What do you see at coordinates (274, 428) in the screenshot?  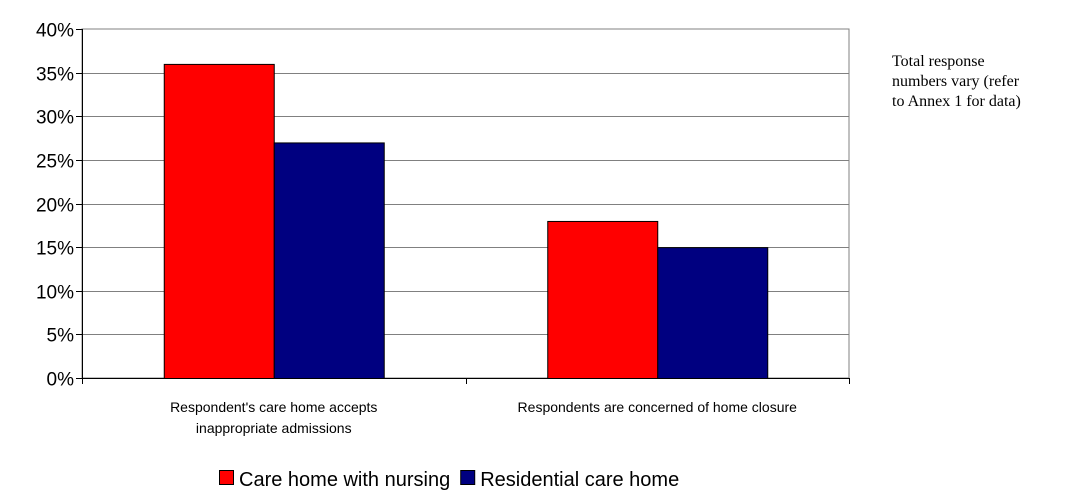 I see `category-label: inappropriate admissions` at bounding box center [274, 428].